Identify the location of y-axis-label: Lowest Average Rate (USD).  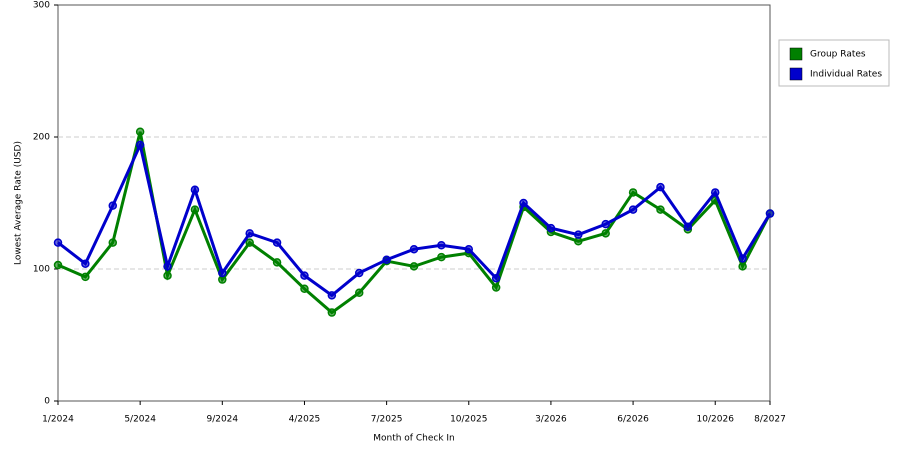
(19, 203).